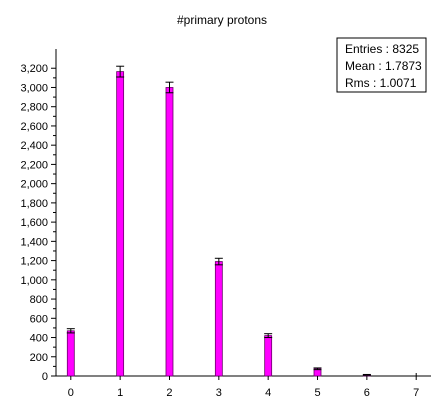 The height and width of the screenshot is (420, 445). Describe the element at coordinates (382, 49) in the screenshot. I see `stats-entries: Entries : 8325` at that location.